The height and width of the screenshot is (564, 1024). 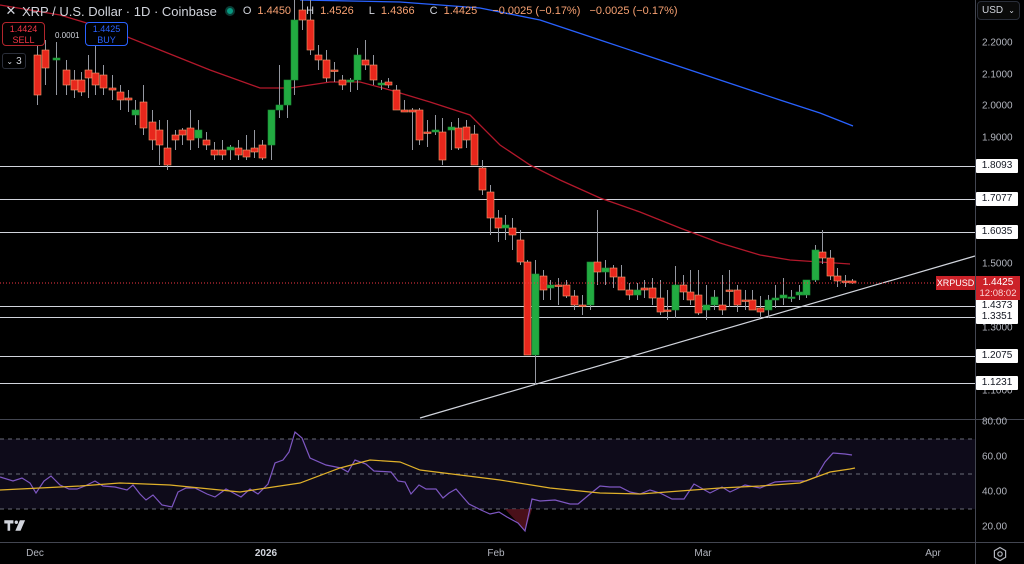 I want to click on bar-countdown: 12:08:02, so click(x=998, y=293).